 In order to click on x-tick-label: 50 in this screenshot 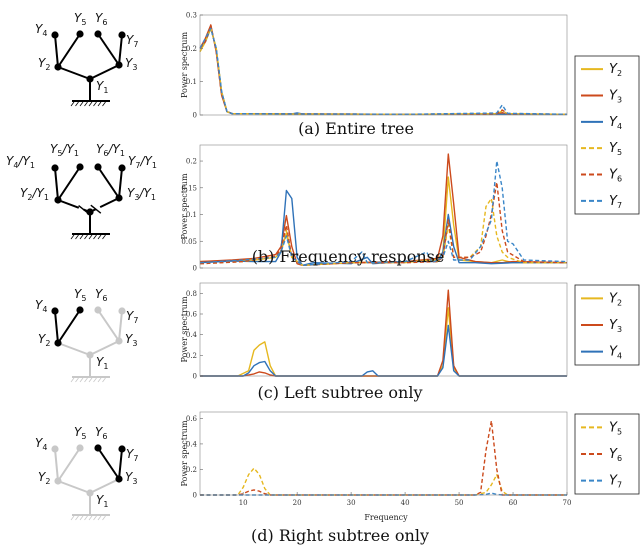, I will do `click(459, 503)`.